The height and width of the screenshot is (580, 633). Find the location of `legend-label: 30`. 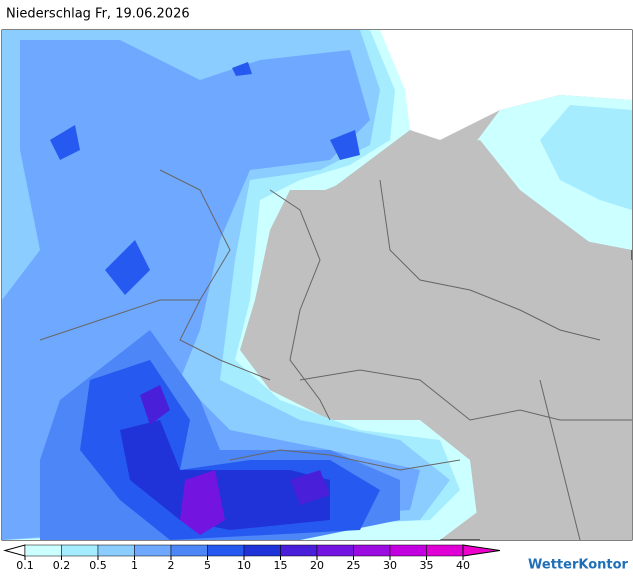

legend-label: 30 is located at coordinates (390, 565).